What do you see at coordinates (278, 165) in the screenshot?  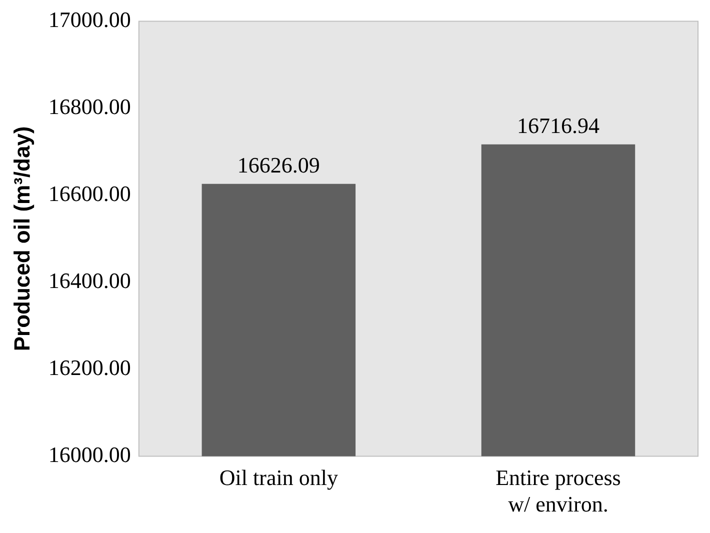 I see `data-label: 16626.09` at bounding box center [278, 165].